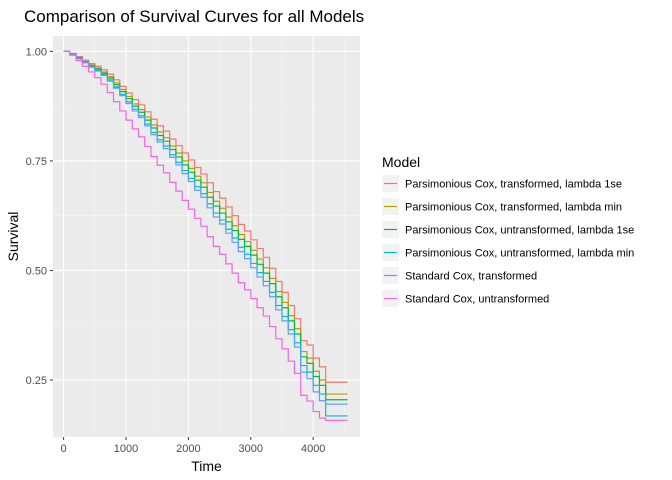 This screenshot has height=480, width=672. I want to click on x-tick-label: 4000, so click(313, 449).